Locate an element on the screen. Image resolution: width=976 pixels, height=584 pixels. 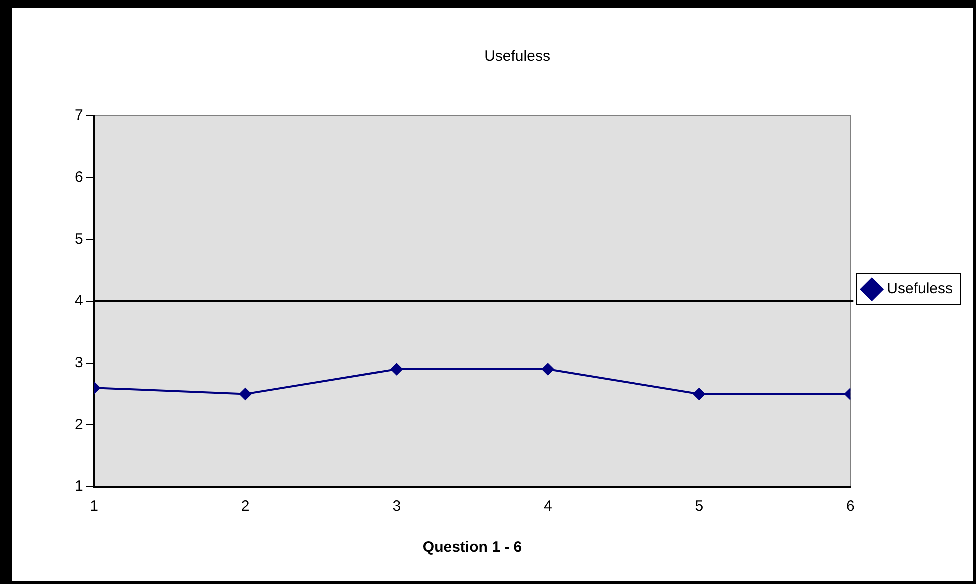
x-tick-label: 1 is located at coordinates (94, 507).